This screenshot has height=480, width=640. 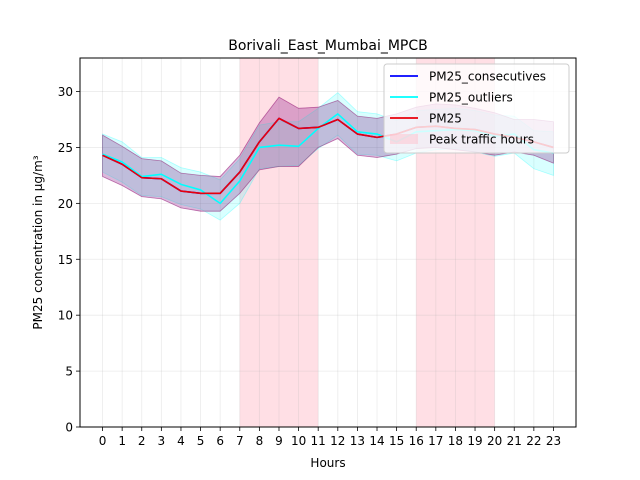 I want to click on x-tick-label-14: 14, so click(x=376, y=441).